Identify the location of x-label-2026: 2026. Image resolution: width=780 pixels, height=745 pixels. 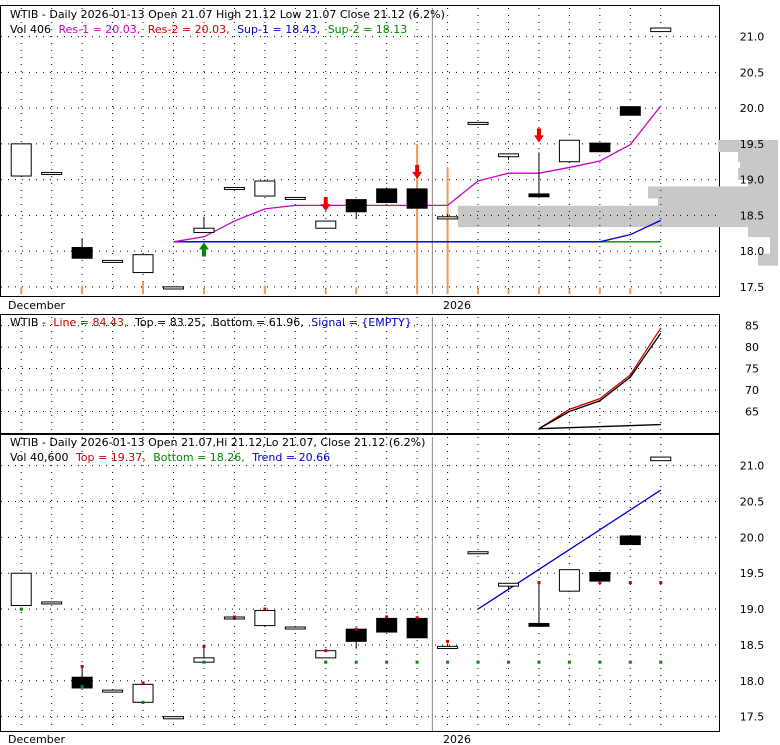
(457, 305).